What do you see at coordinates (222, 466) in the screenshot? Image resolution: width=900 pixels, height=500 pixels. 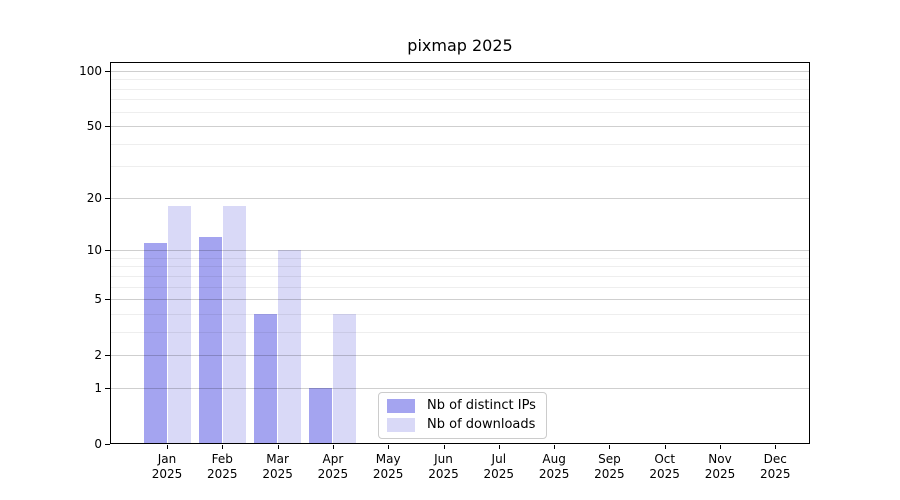 I see `x-tick-label: Feb 2025` at bounding box center [222, 466].